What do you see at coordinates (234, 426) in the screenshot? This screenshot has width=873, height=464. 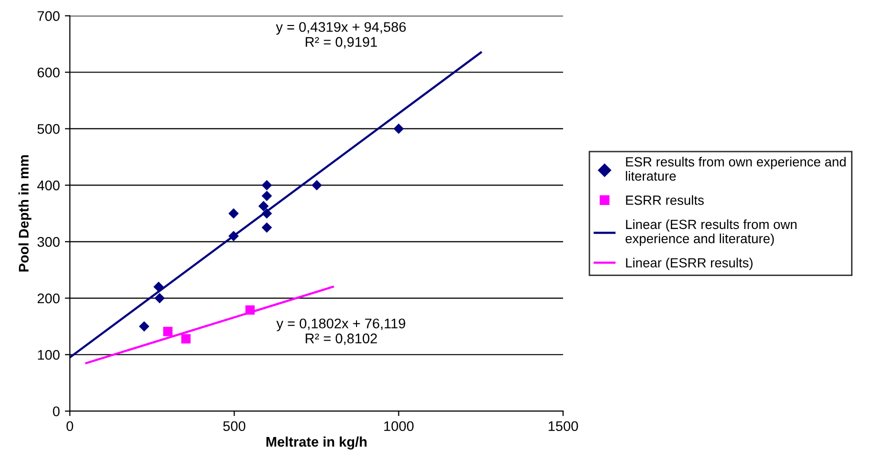 I see `x-tick-label: 500` at bounding box center [234, 426].